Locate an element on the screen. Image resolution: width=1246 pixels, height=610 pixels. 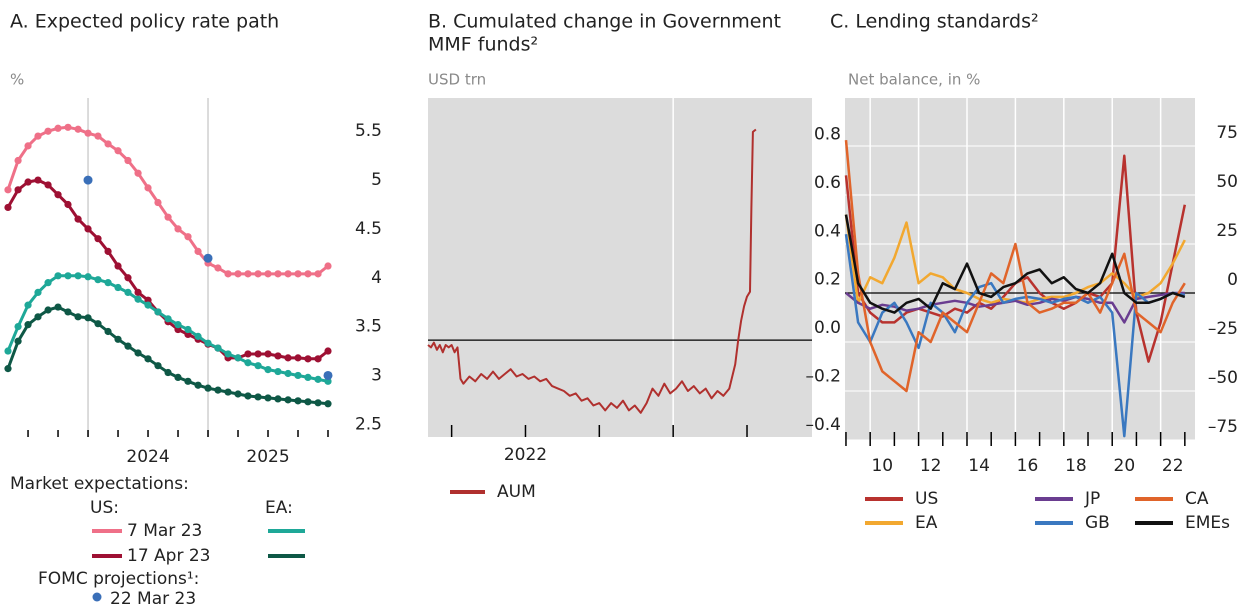
y-tick-label: 5.5 is located at coordinates (368, 131).